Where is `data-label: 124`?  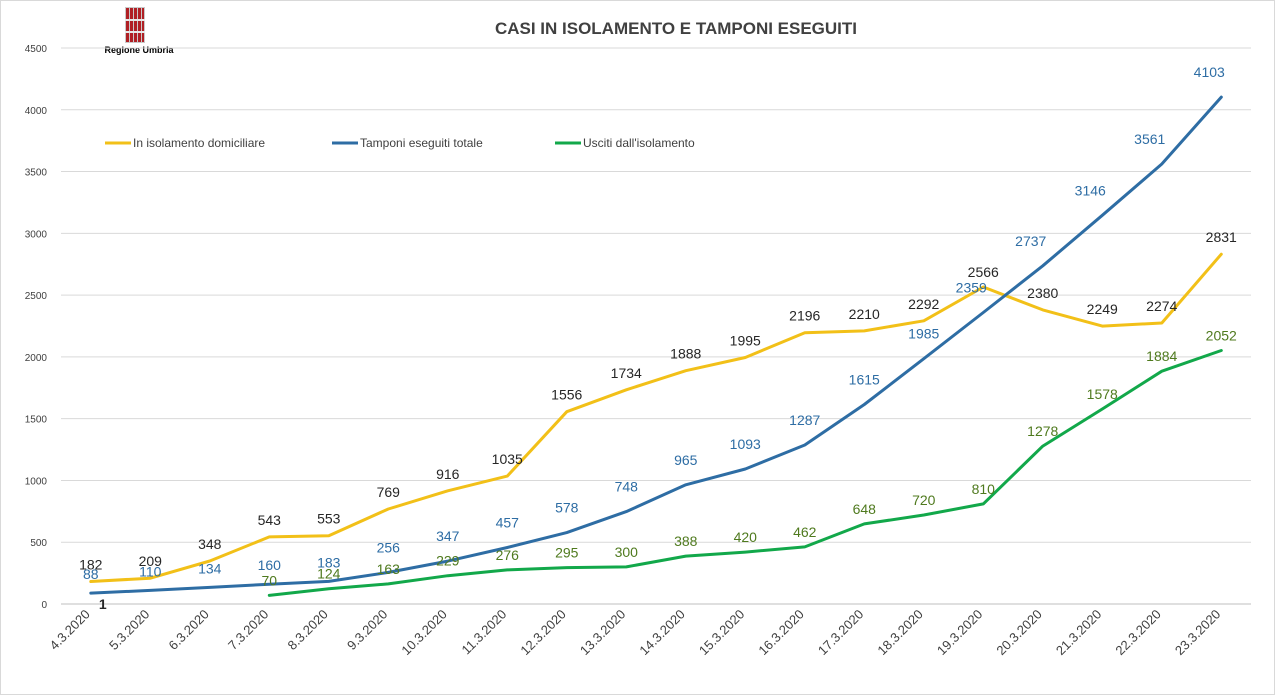 data-label: 124 is located at coordinates (329, 574).